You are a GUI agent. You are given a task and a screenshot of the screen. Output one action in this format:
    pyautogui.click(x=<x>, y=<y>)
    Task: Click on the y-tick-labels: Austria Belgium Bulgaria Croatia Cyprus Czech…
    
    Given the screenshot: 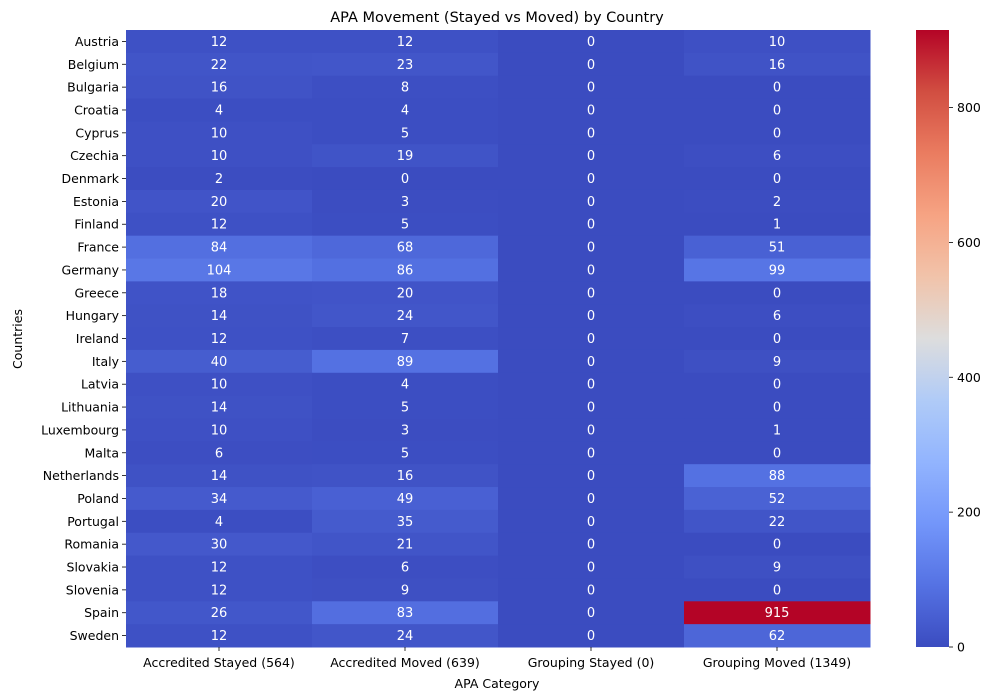 What is the action you would take?
    pyautogui.click(x=83, y=338)
    